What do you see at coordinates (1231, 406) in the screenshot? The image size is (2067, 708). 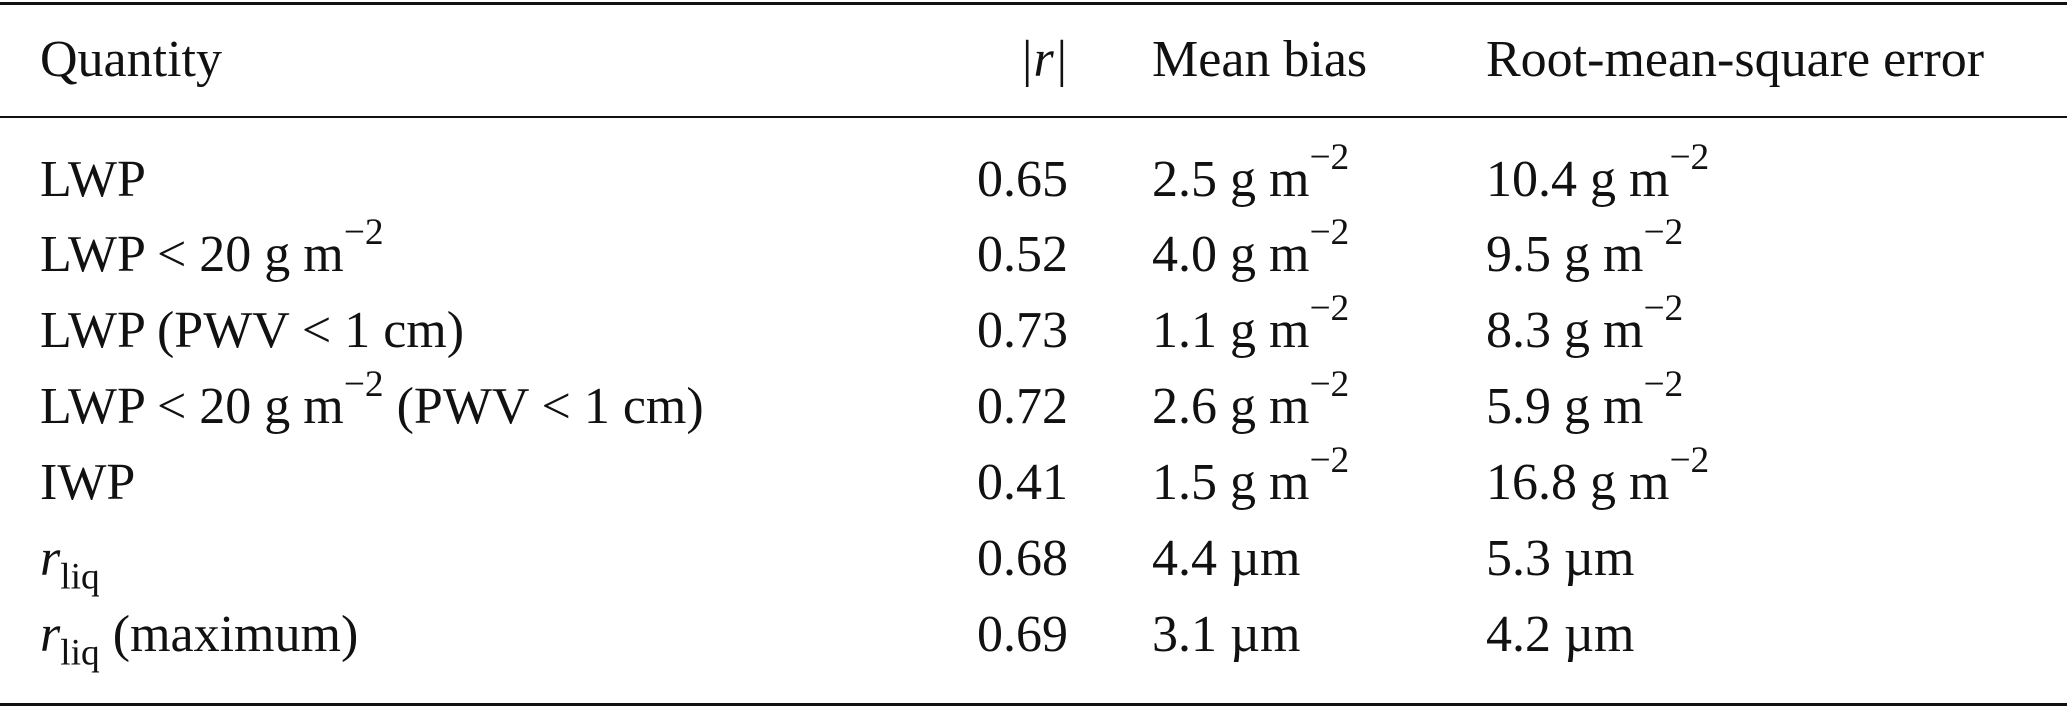 I see `bias-value: 2.6 g m` at bounding box center [1231, 406].